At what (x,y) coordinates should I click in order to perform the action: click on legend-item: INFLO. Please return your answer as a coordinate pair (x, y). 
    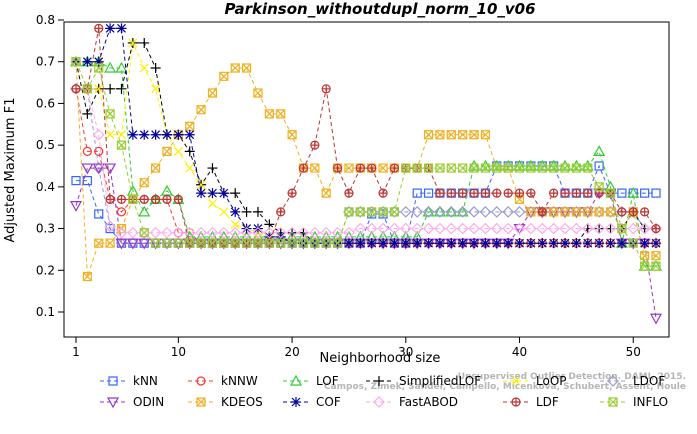
    Looking at the image, I should click on (634, 402).